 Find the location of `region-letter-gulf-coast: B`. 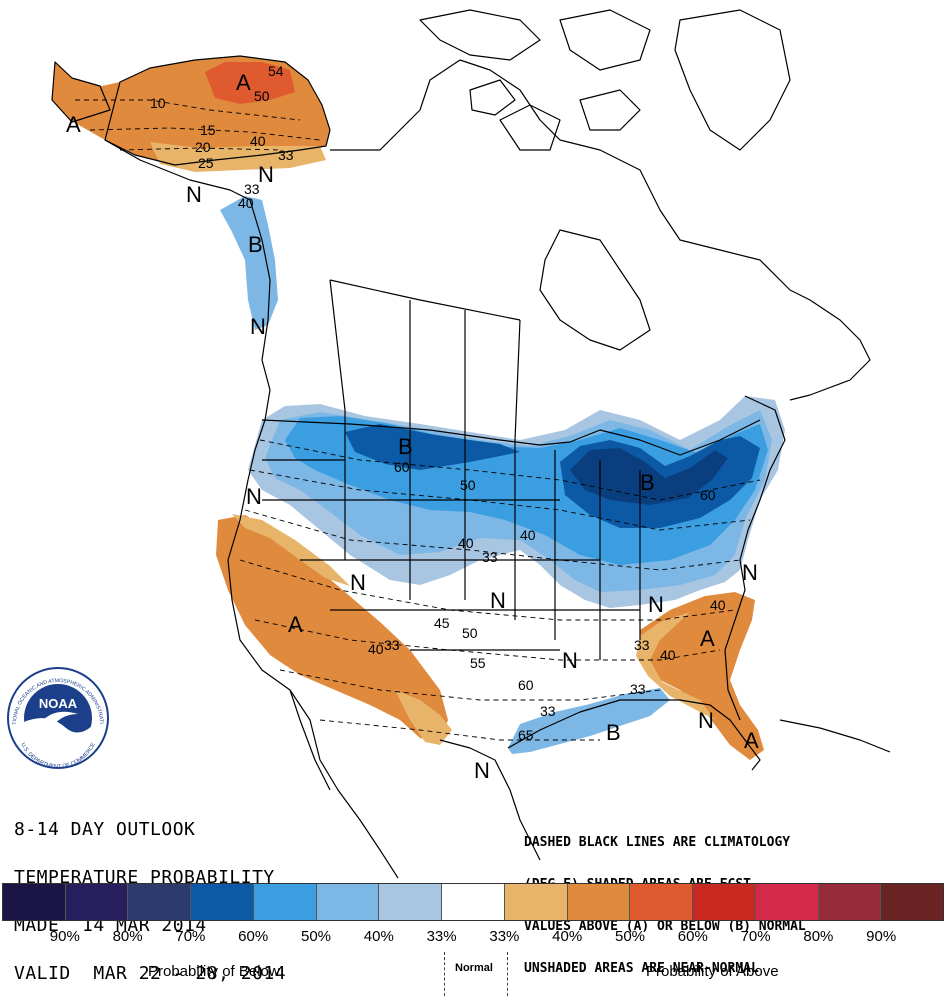

region-letter-gulf-coast: B is located at coordinates (613, 732).